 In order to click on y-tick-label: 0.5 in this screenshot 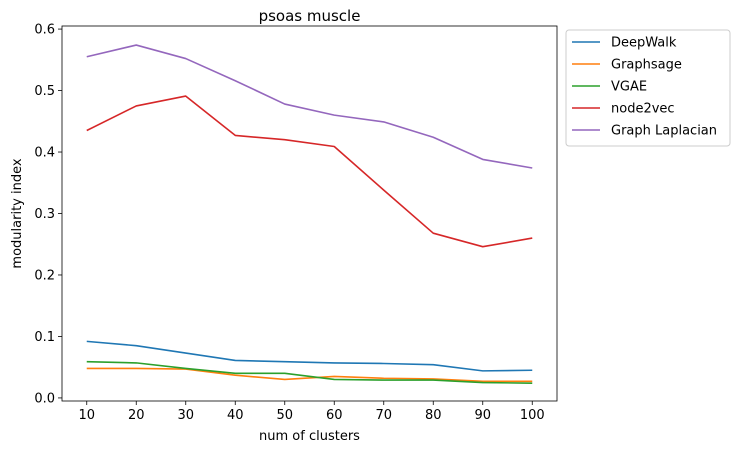, I will do `click(44, 91)`.